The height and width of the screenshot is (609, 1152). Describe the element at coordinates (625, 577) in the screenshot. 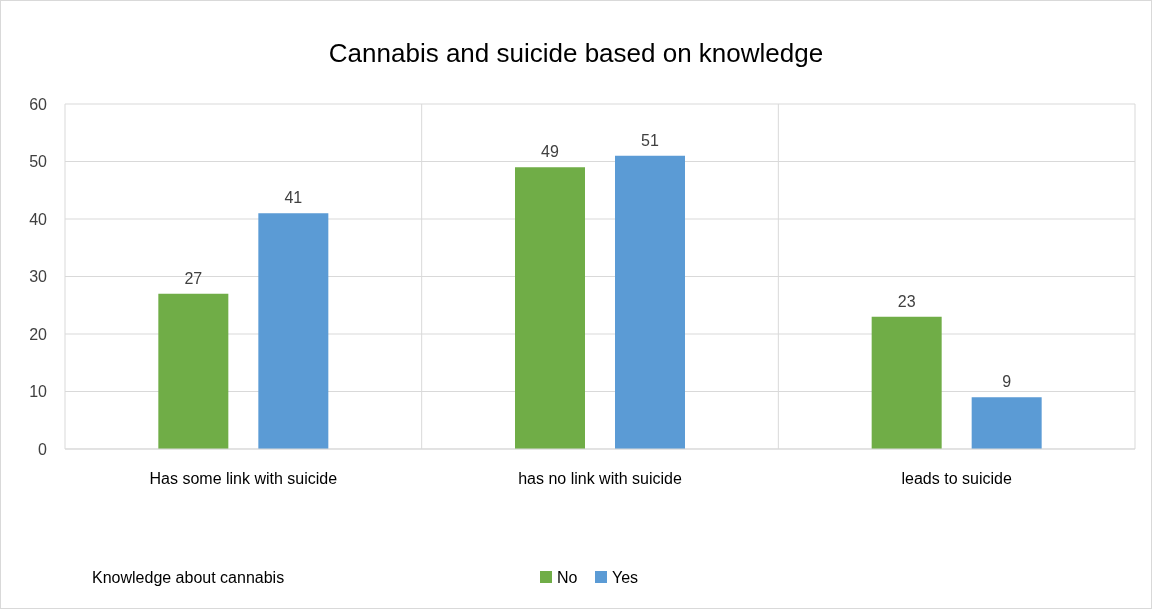

I see `legend-label: Yes` at that location.